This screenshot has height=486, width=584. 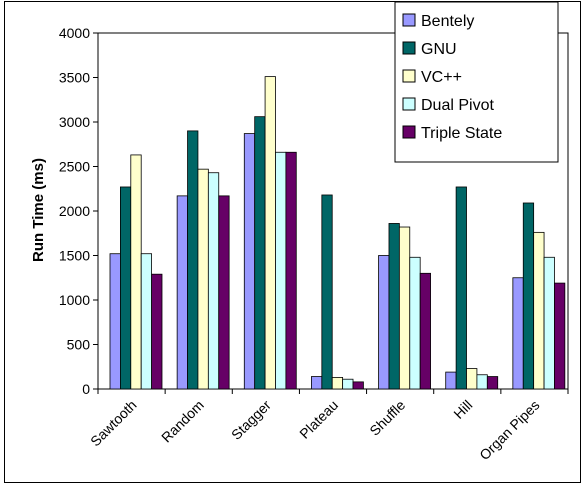 I want to click on legend-label: Triple State, so click(x=461, y=133).